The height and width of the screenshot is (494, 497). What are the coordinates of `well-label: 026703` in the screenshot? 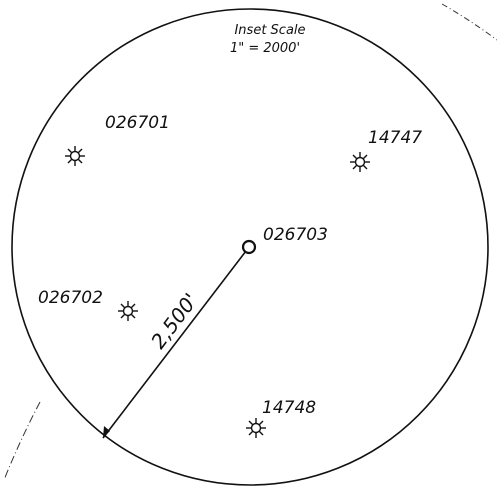 It's located at (295, 235).